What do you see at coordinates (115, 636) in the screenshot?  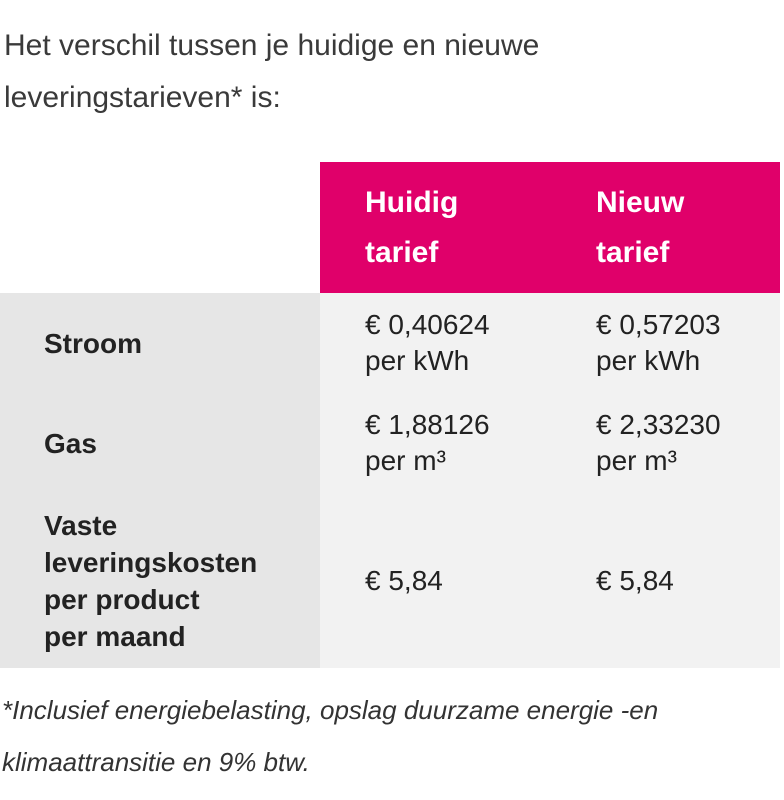 I see `row-label: per maand` at bounding box center [115, 636].